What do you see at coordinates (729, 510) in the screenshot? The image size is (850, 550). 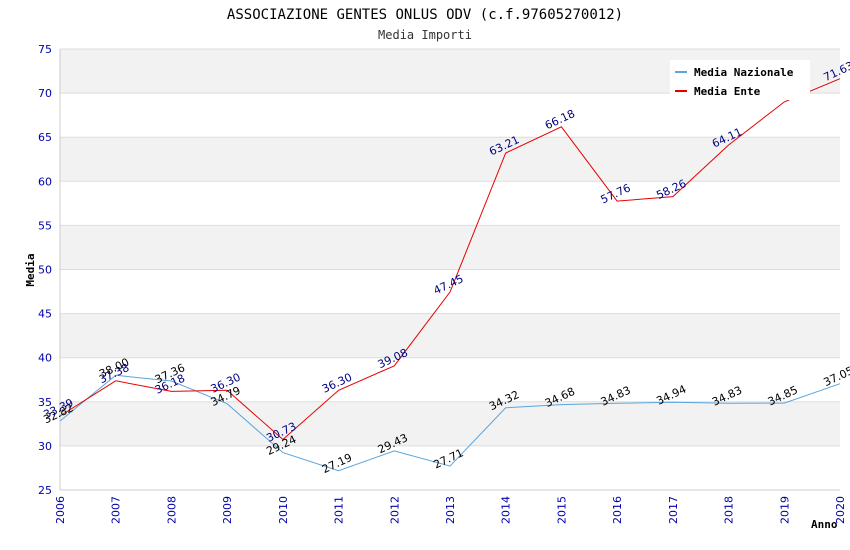 I see `x-tick-label: 2018` at bounding box center [729, 510].